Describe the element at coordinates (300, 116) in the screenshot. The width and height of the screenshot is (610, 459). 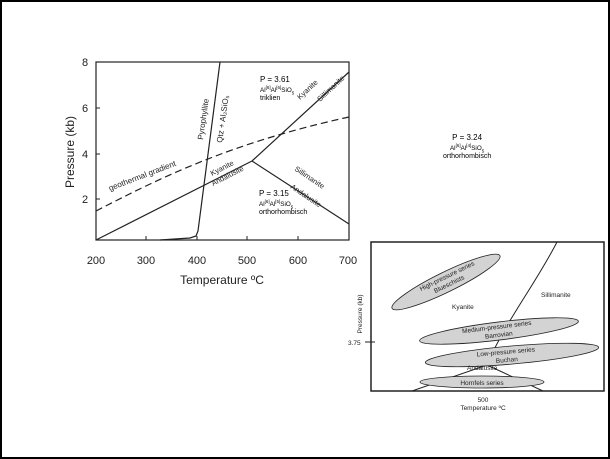
I see `kyanite-sillimanite-line` at that location.